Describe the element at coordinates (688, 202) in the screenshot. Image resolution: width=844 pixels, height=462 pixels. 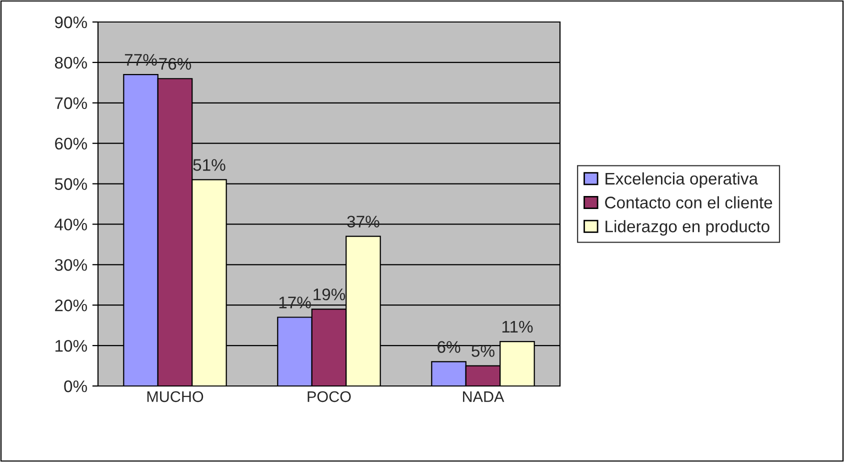
I see `legend-label: Contacto con el cliente` at that location.